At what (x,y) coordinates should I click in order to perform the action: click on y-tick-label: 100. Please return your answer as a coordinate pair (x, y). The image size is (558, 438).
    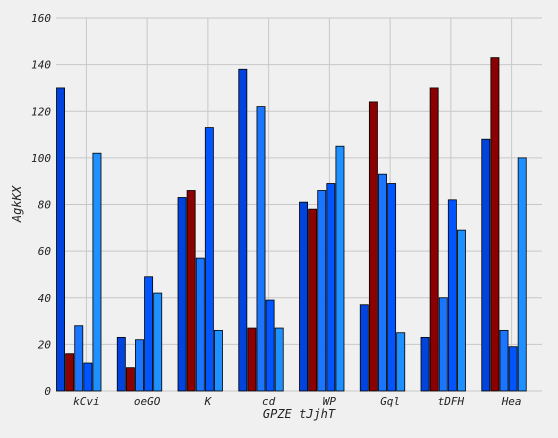
    Looking at the image, I should click on (41, 158).